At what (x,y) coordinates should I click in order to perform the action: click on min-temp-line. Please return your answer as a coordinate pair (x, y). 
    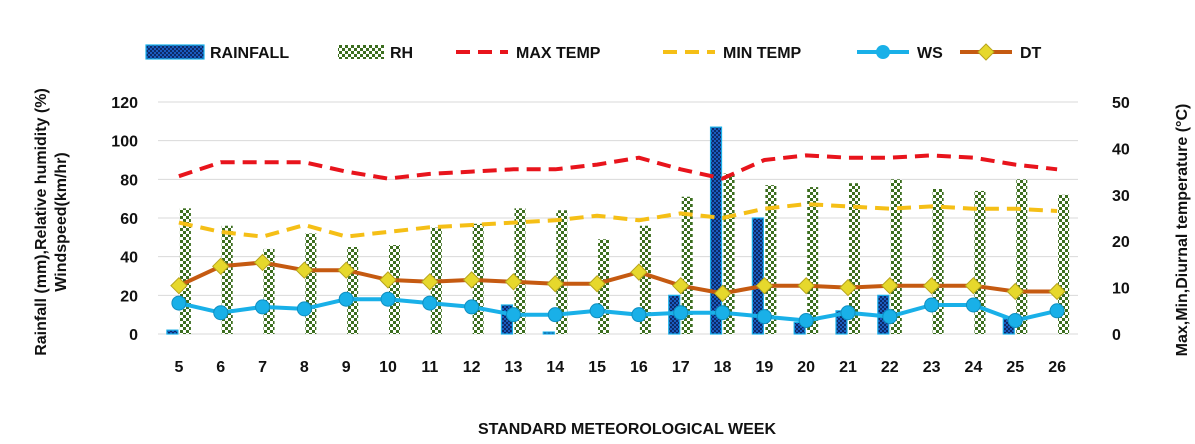
    Looking at the image, I should click on (618, 220).